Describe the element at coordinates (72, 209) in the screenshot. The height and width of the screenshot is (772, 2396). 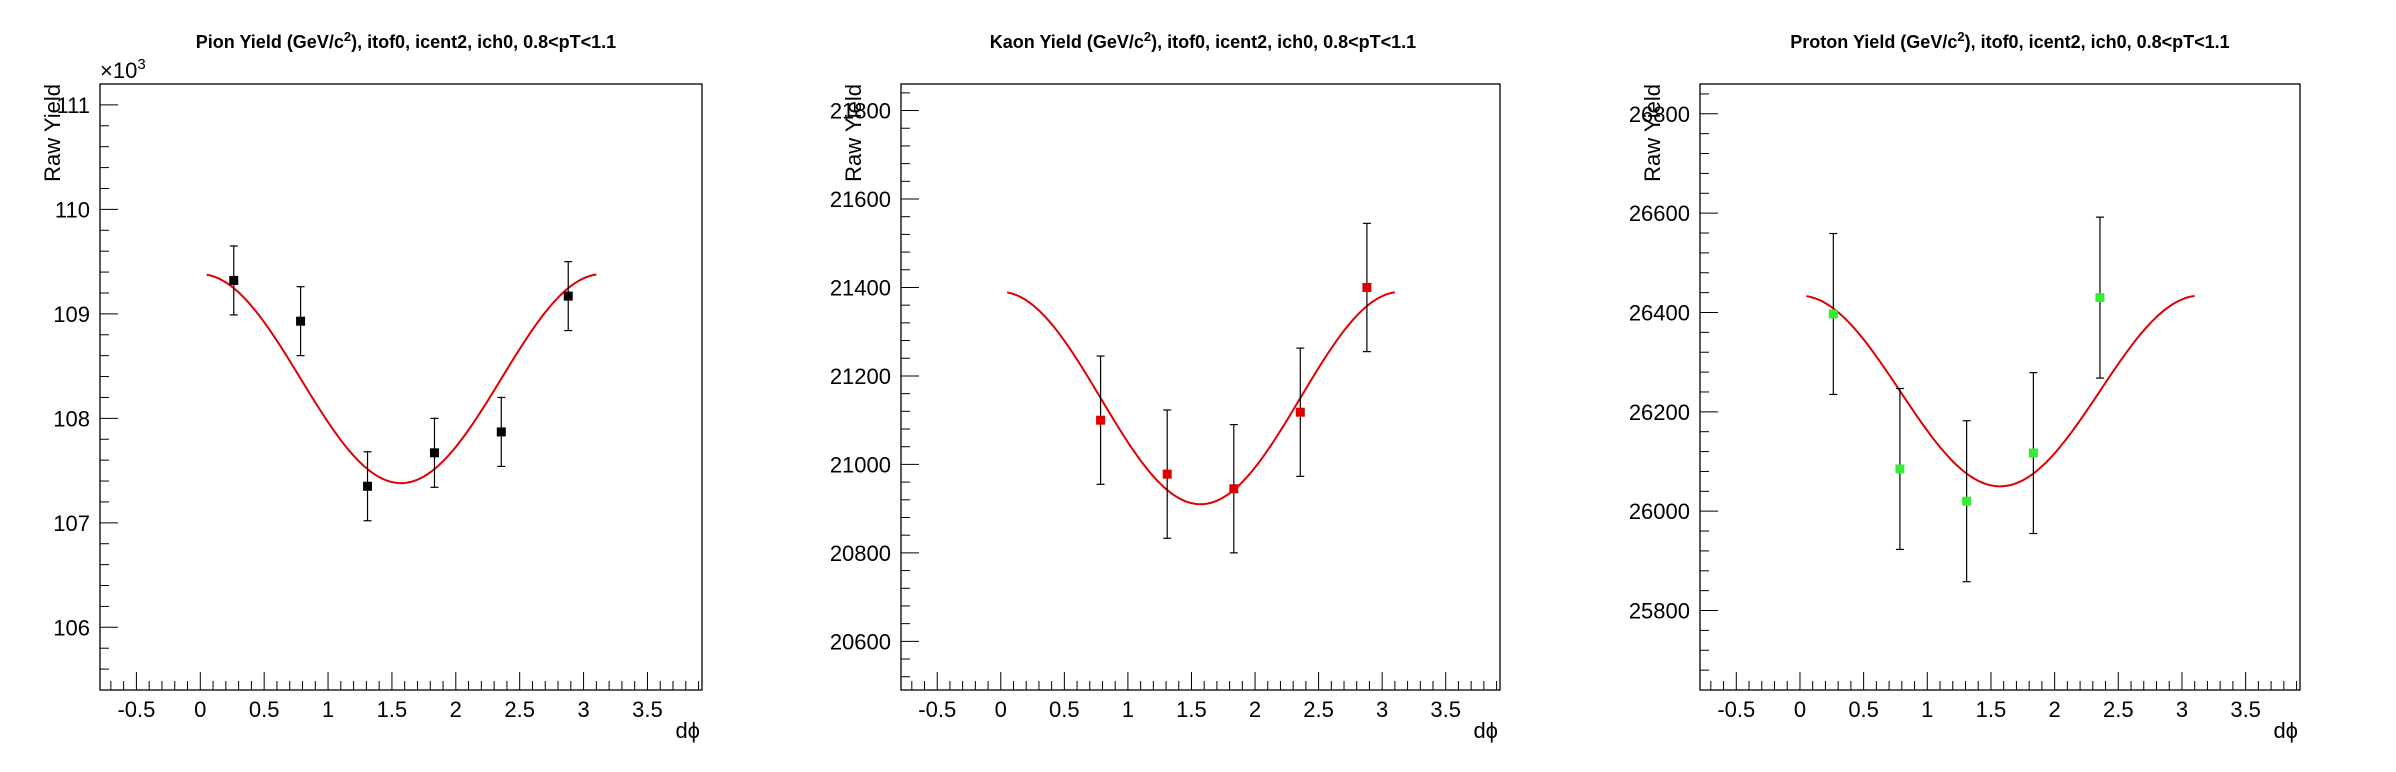
I see `y-tick-label: 110` at that location.